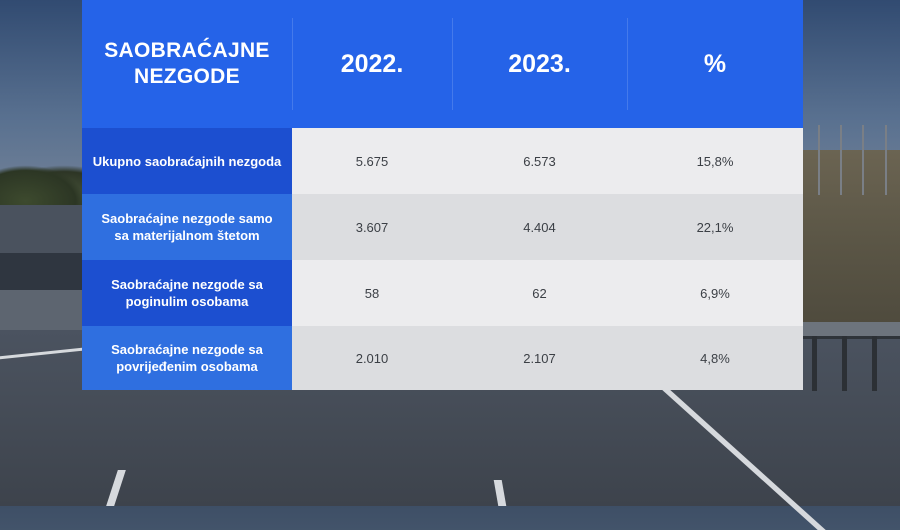 This screenshot has height=530, width=900. What do you see at coordinates (715, 227) in the screenshot?
I see `cell-percent: 22,1%` at bounding box center [715, 227].